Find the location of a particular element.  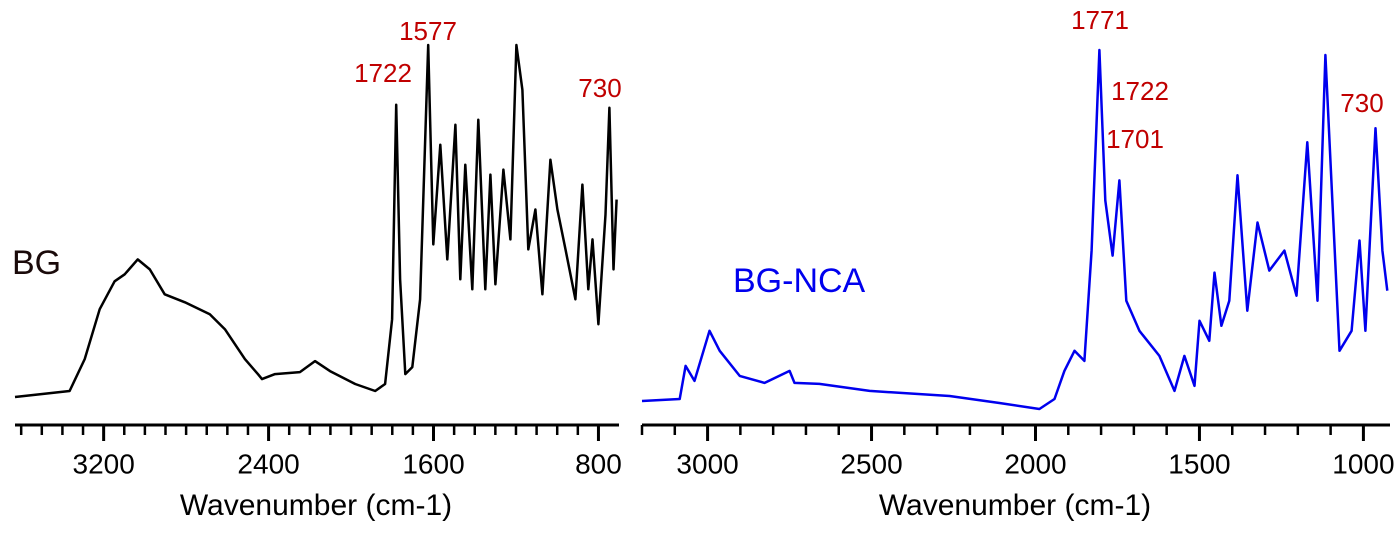

x-tick-label: 3000 is located at coordinates (707, 463).